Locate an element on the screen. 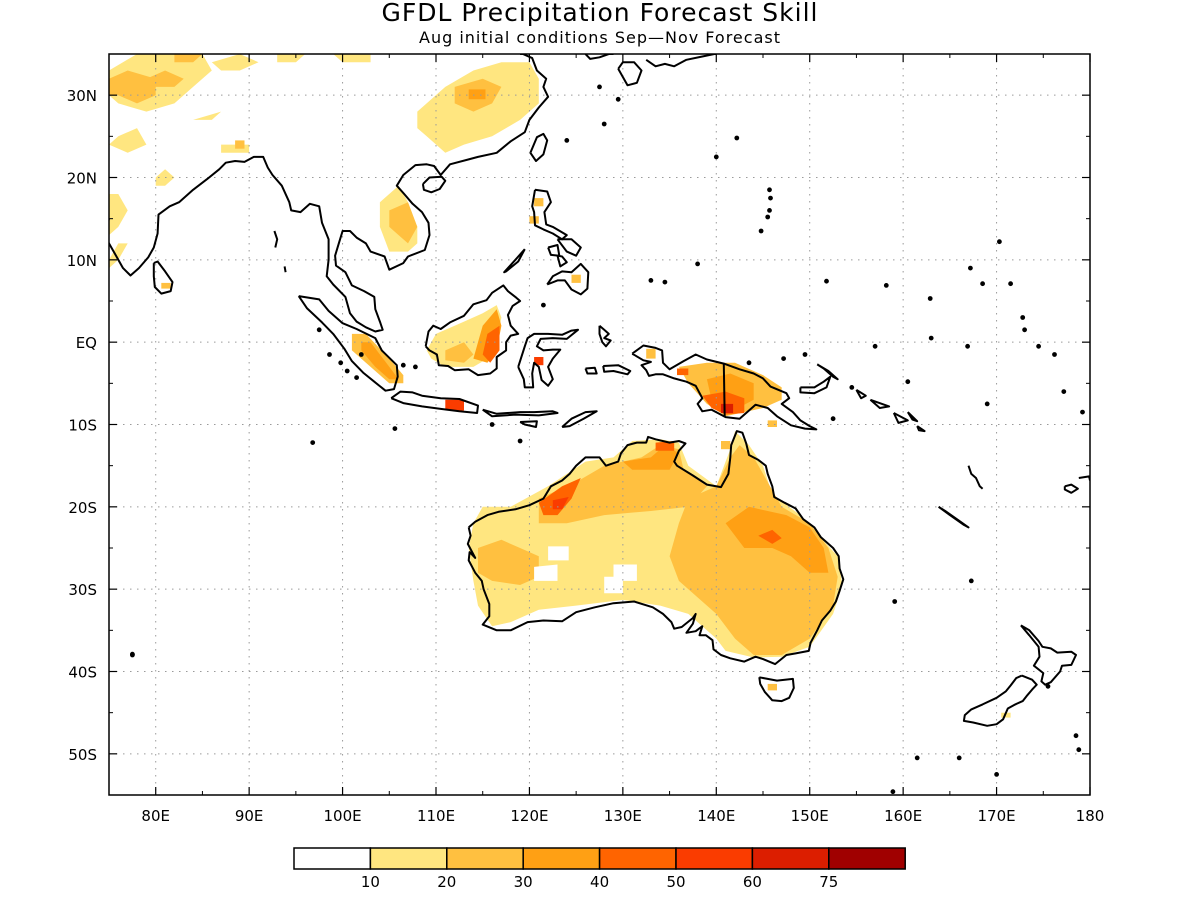 The width and height of the screenshot is (1200, 900). lon-tick-label: 170E is located at coordinates (997, 816).